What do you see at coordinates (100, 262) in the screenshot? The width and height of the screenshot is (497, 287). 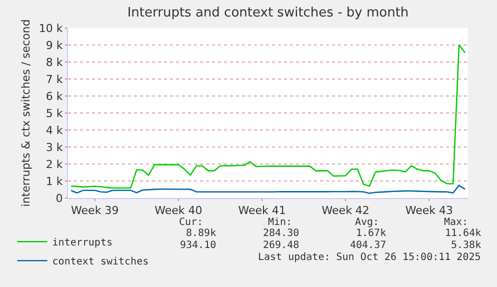 I see `legend-label: context switches` at bounding box center [100, 262].